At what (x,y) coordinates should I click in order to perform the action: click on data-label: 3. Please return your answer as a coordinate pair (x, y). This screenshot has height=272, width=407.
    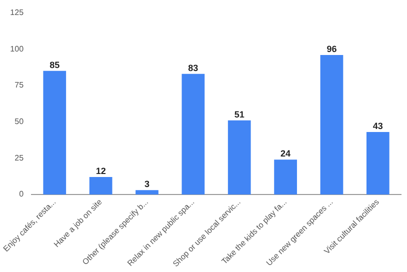
    Looking at the image, I should click on (147, 184).